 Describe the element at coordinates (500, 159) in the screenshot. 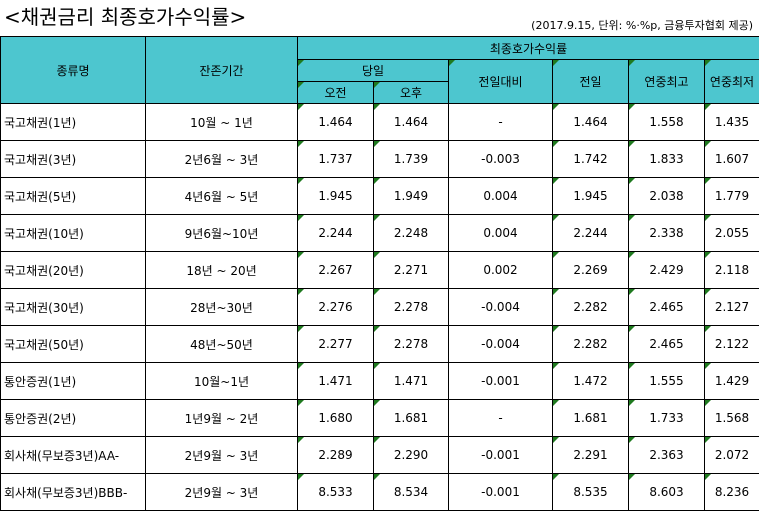

I see `cell-change: -0.003` at that location.